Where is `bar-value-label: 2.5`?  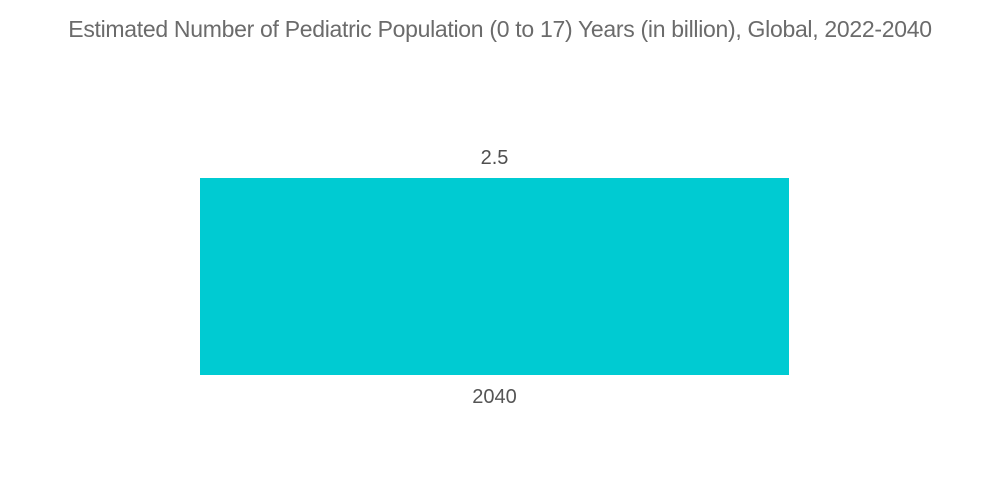
bar-value-label: 2.5 is located at coordinates (494, 158).